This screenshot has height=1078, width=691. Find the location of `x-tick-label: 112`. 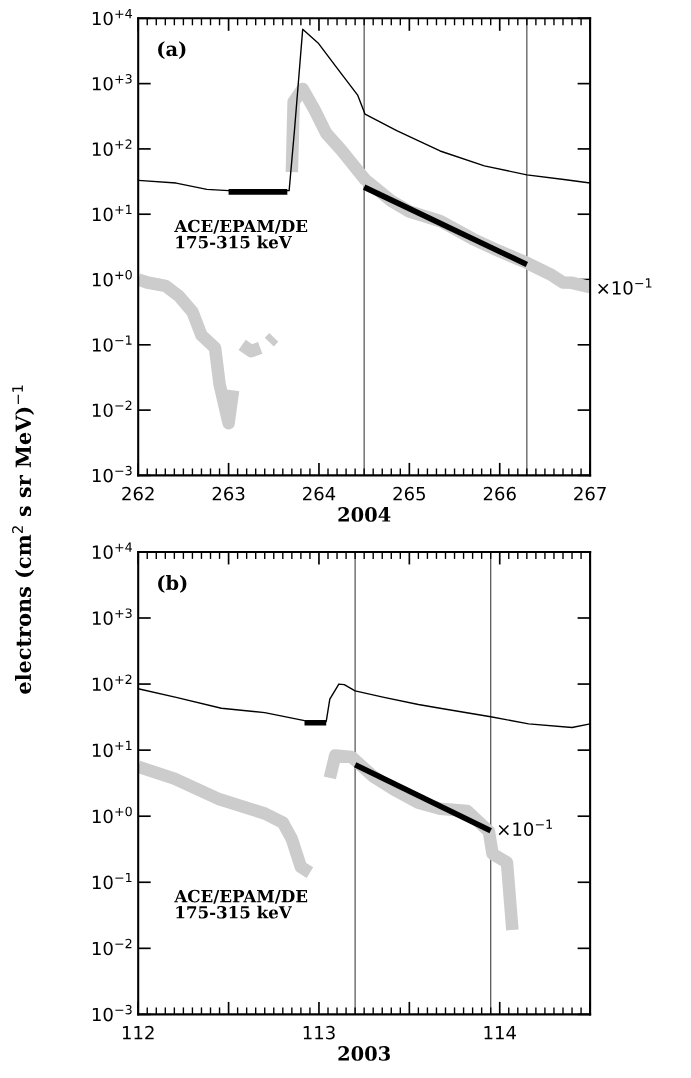

x-tick-label: 112 is located at coordinates (138, 1032).